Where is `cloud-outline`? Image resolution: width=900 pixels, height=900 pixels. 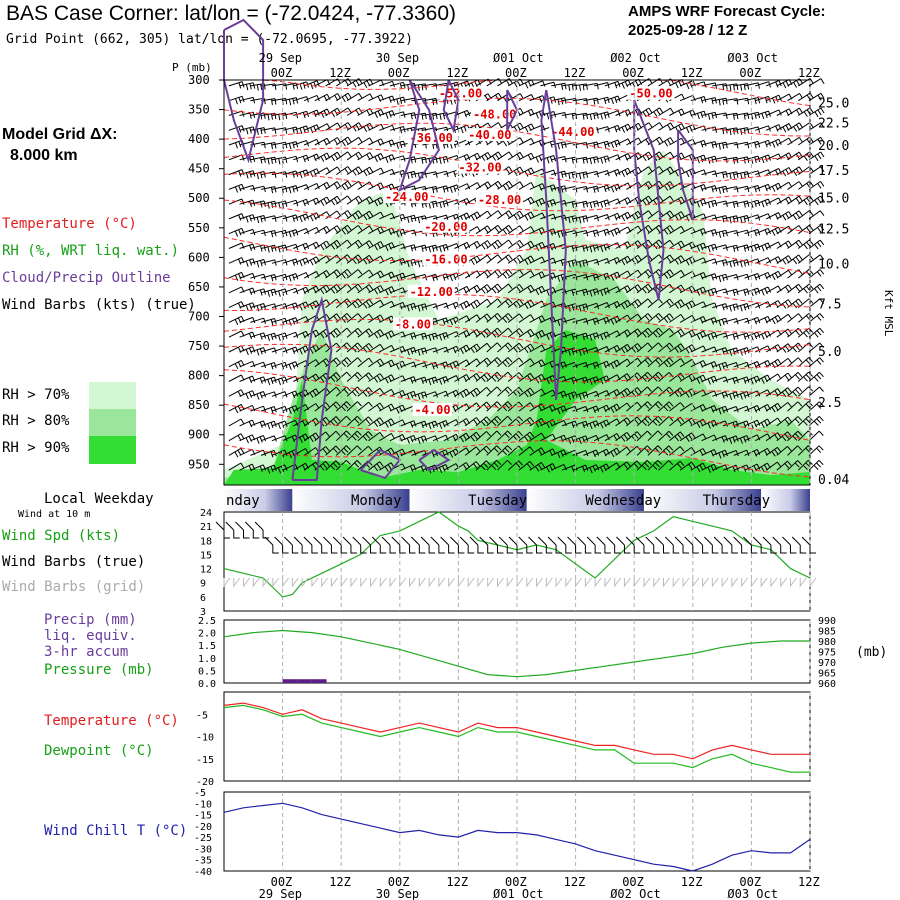 cloud-outline is located at coordinates (685, 175).